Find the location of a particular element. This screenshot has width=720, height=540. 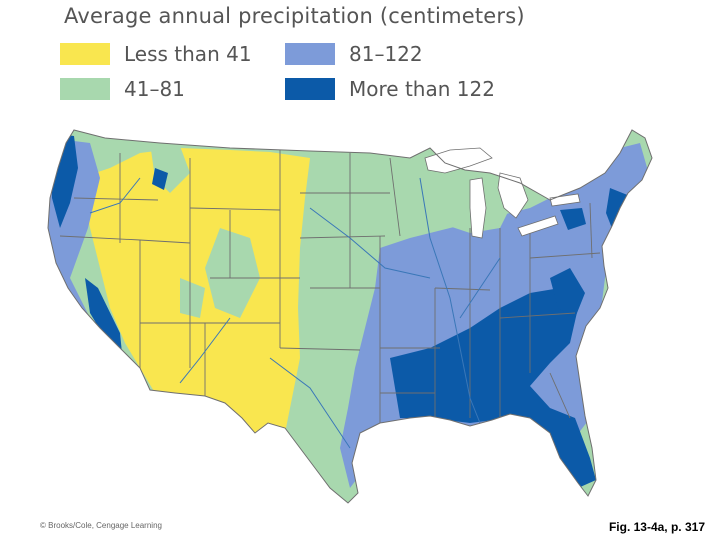

region-41-81-colorado is located at coordinates (192, 298).